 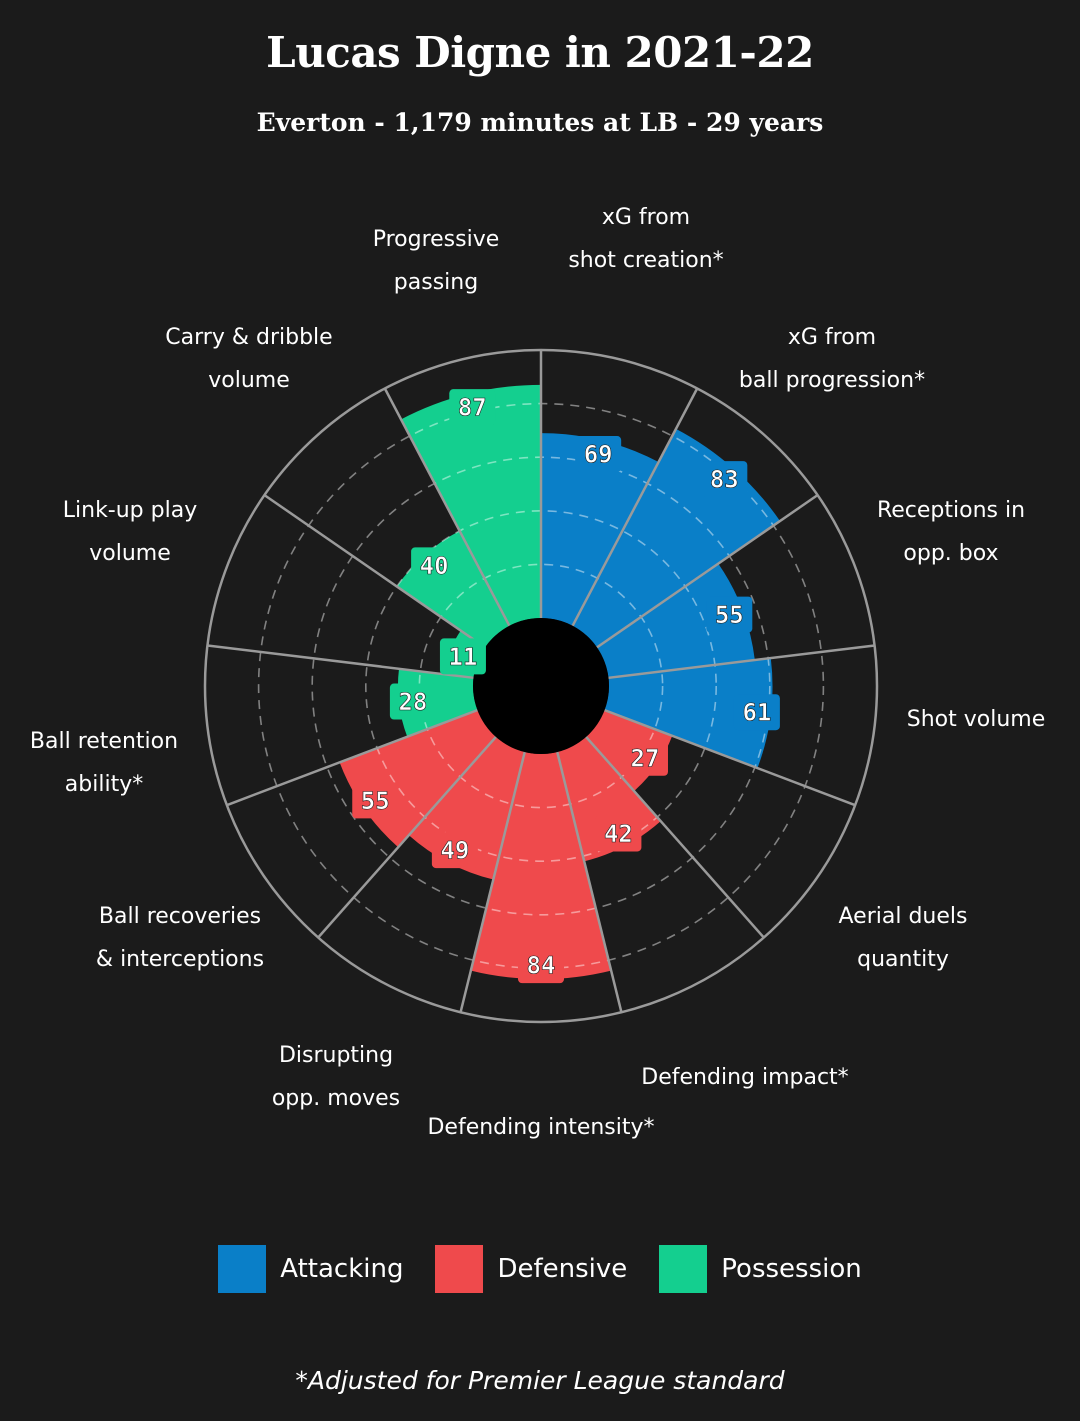 What do you see at coordinates (540, 122) in the screenshot?
I see `chart-subtitle: Everton - 1,179 minutes at LB - 29 years` at bounding box center [540, 122].